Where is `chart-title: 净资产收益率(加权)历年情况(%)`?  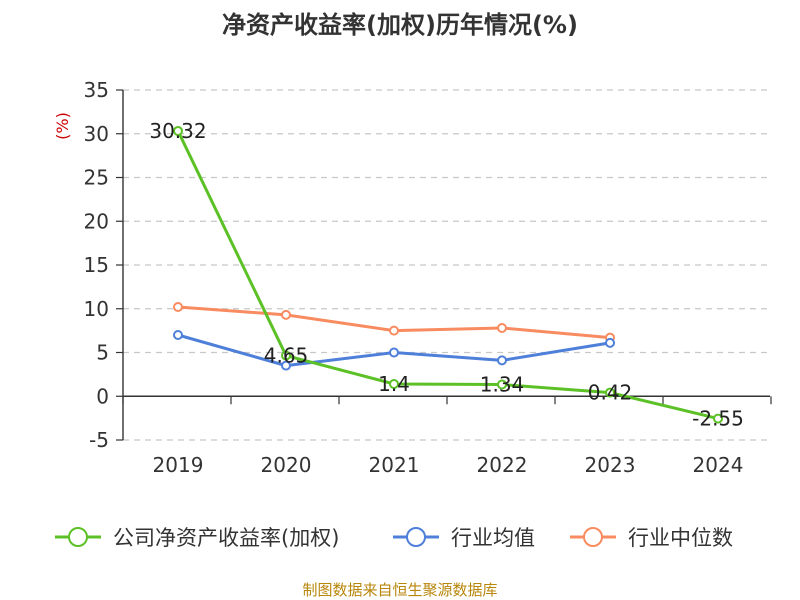
chart-title: 净资产收益率(加权)历年情况(%) is located at coordinates (400, 25).